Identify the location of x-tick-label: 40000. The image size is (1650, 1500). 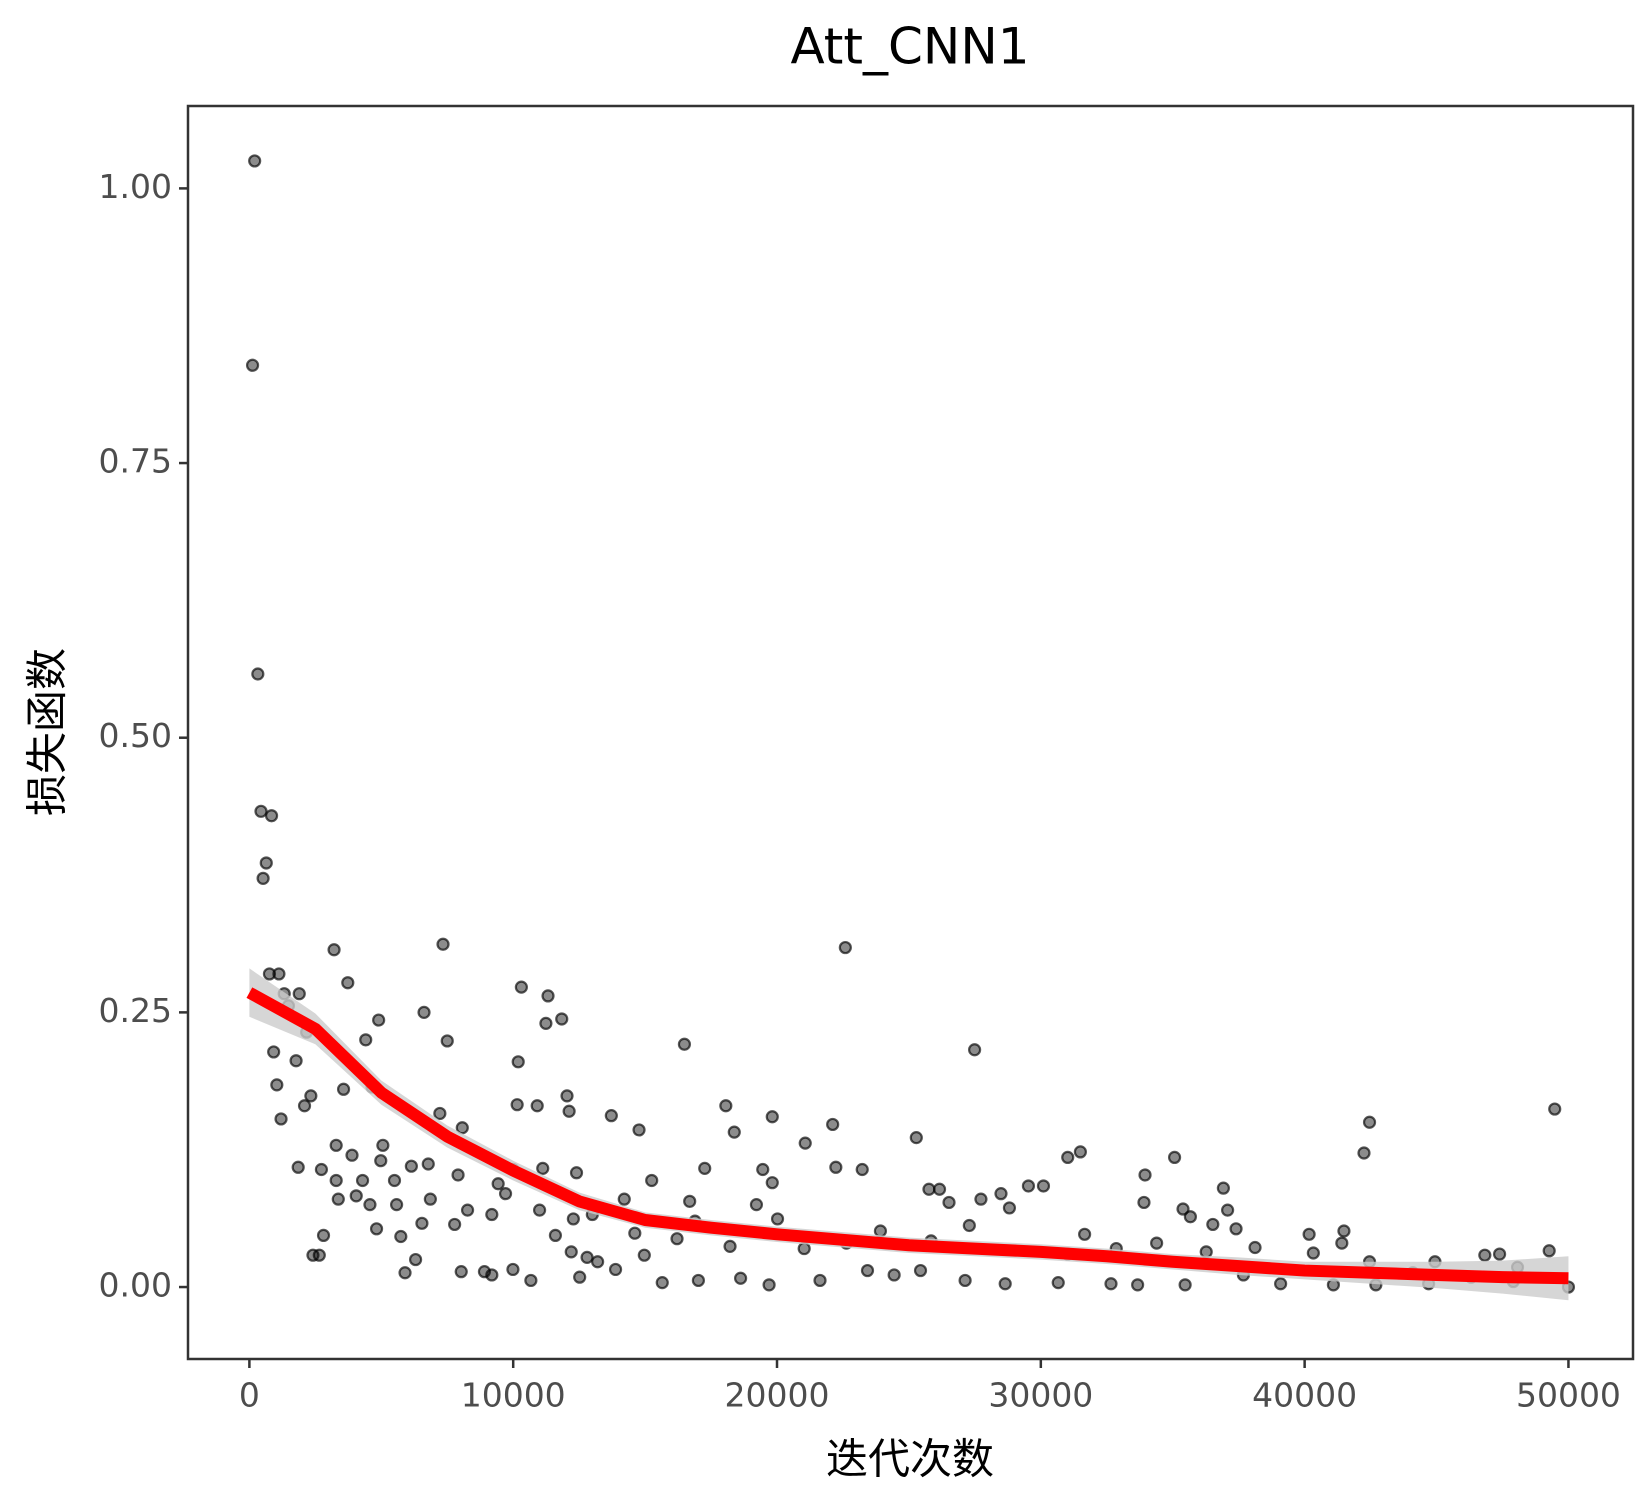
(1304, 1395).